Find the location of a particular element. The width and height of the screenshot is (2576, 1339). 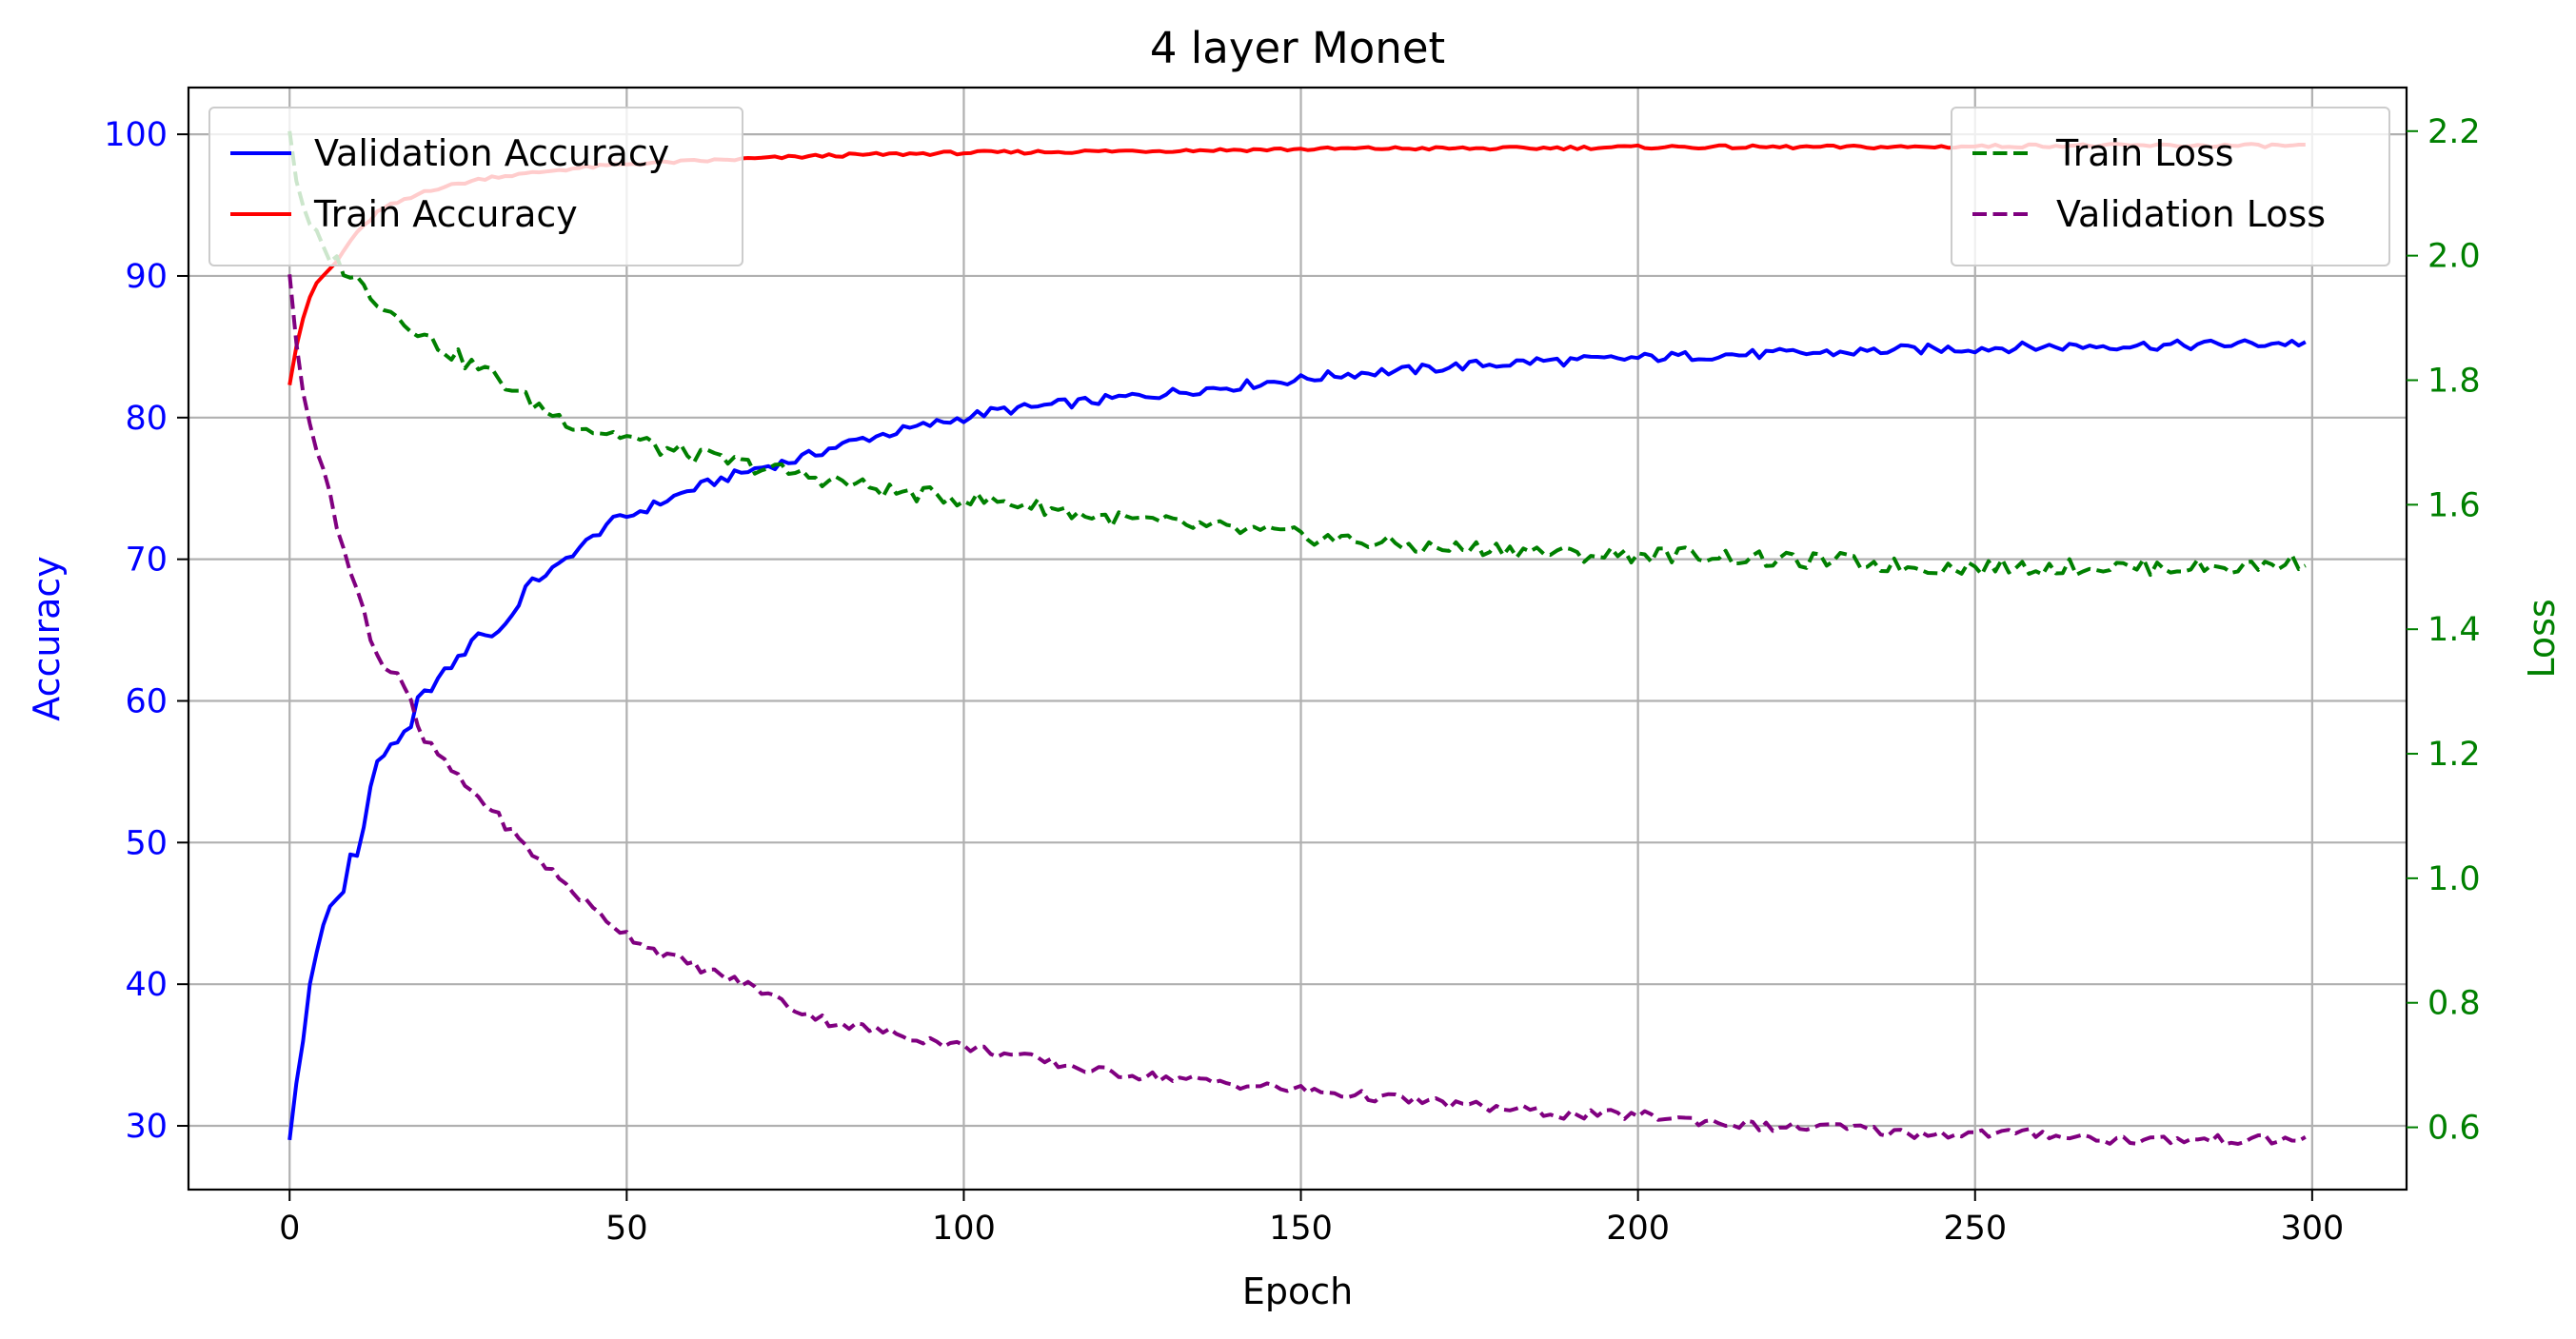

legend-loss: Train Loss Validation Loss is located at coordinates (2170, 186).